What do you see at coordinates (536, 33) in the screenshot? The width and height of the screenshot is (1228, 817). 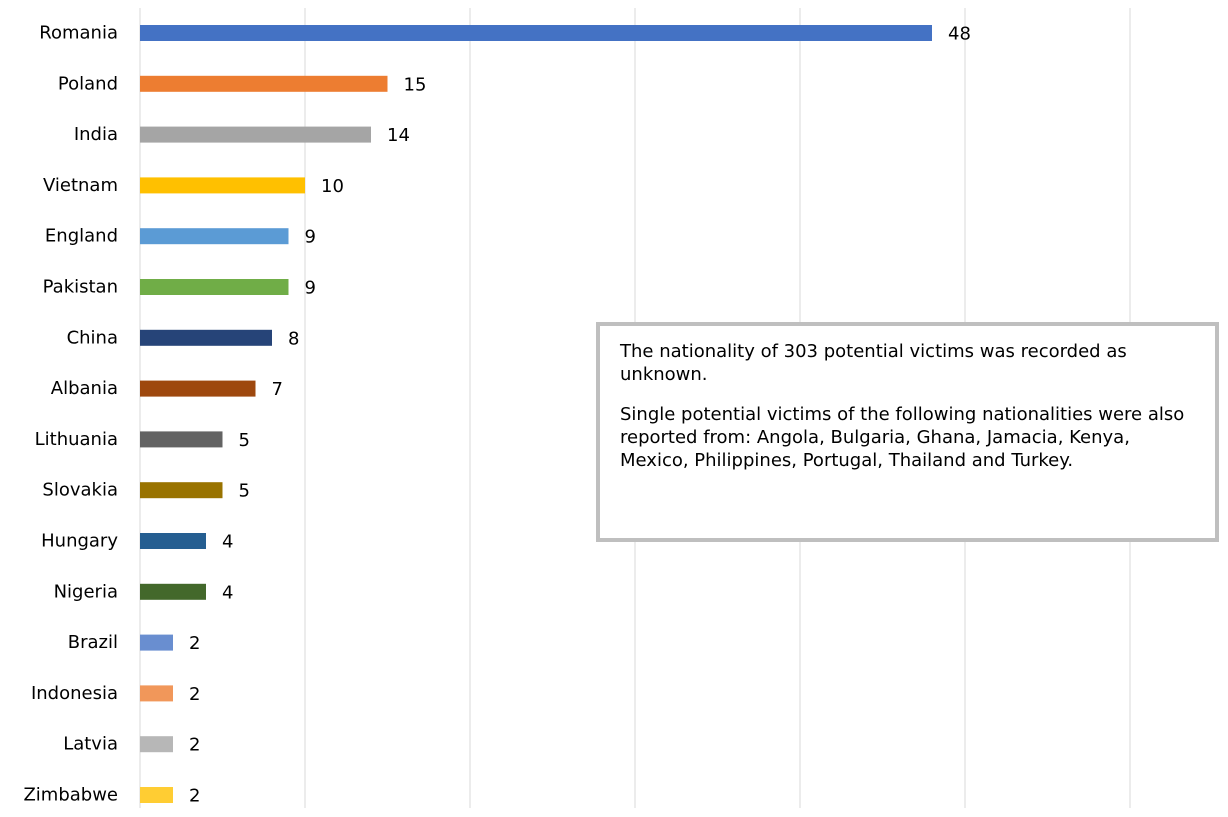 I see `bar-romania` at bounding box center [536, 33].